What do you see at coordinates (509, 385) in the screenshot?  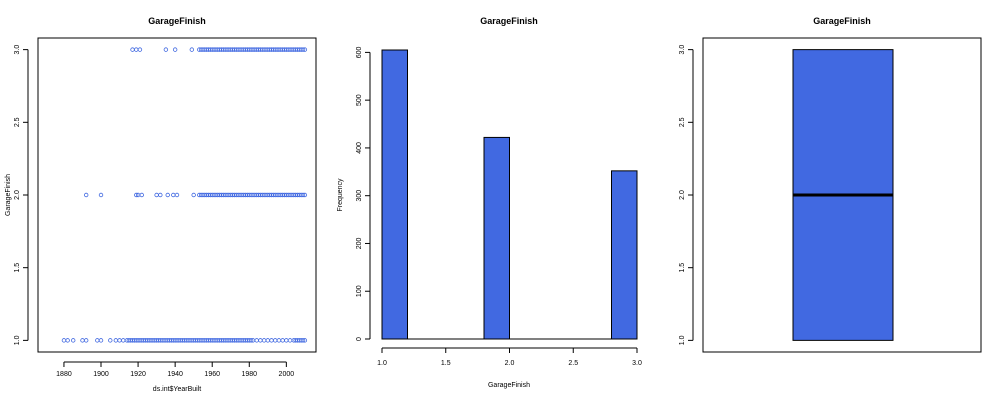 I see `histogram-x-label: GarageFinish` at bounding box center [509, 385].